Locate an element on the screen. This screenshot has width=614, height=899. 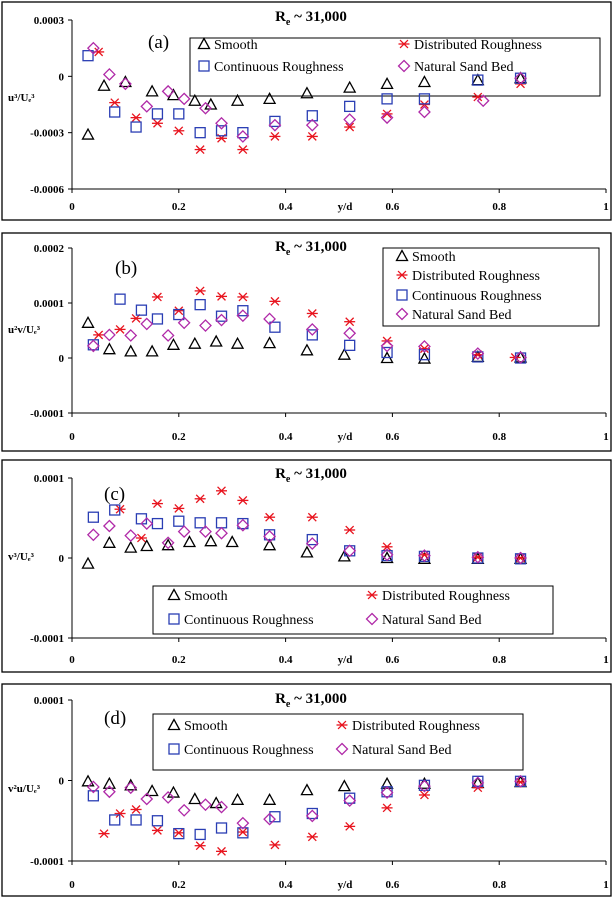
y-axis-label: u³/Uₑ³ is located at coordinates (21, 98).